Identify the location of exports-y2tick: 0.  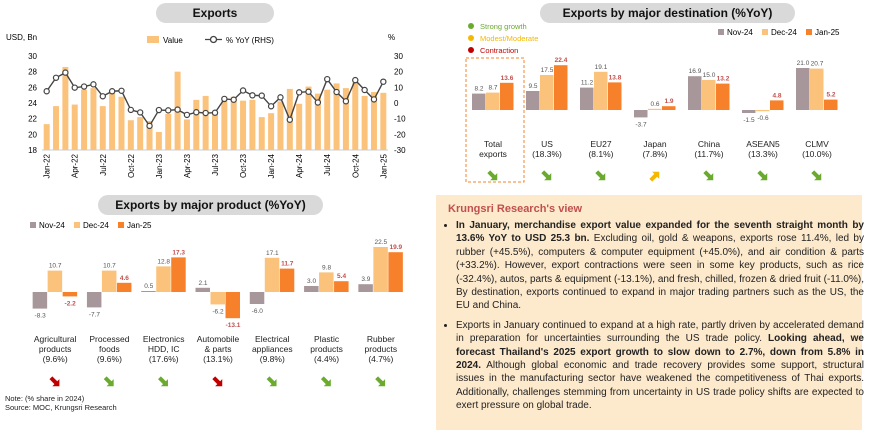
(396, 103).